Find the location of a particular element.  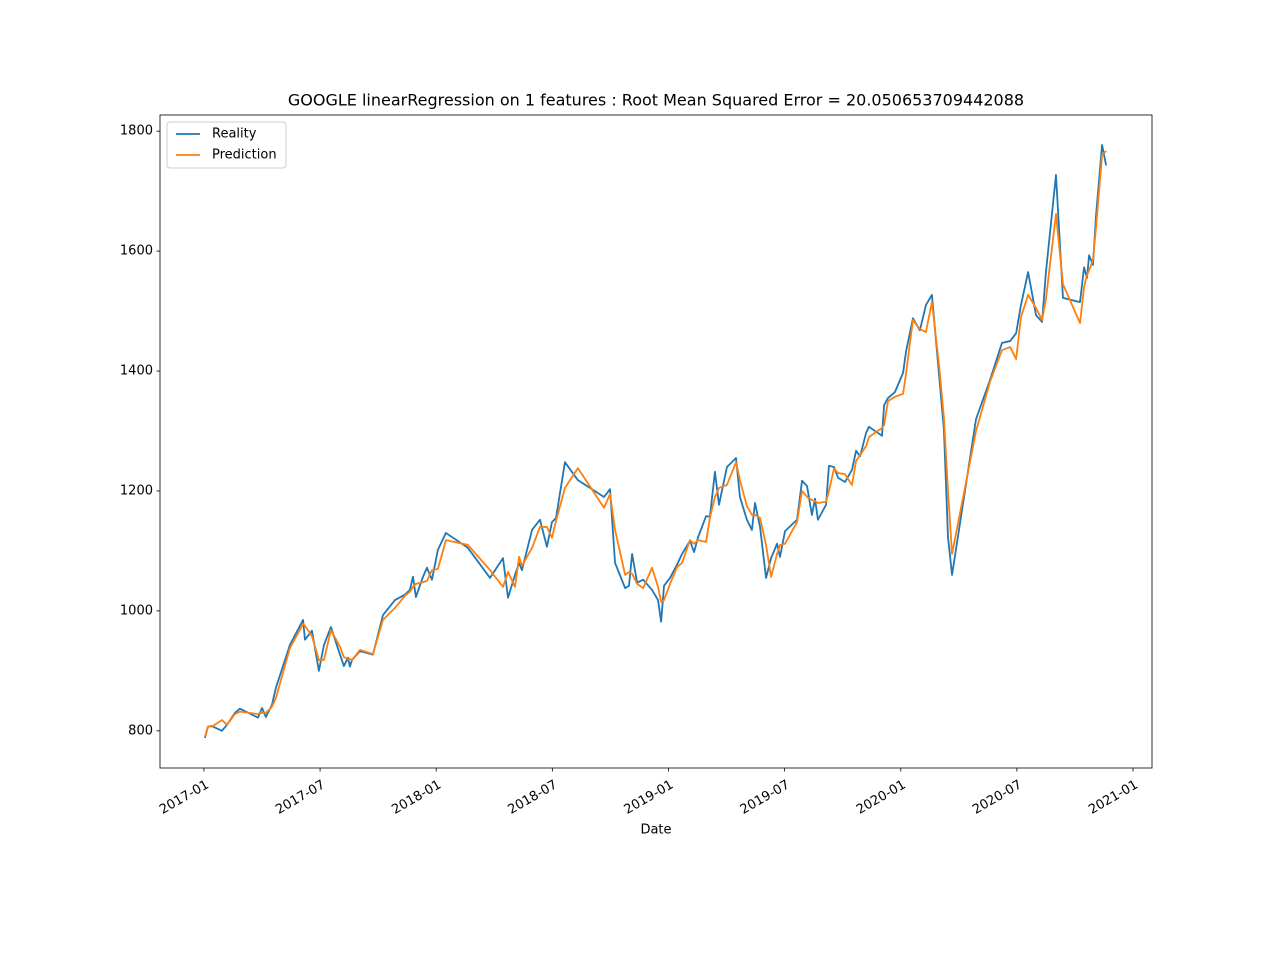

x-axis-label: Date is located at coordinates (655, 830).